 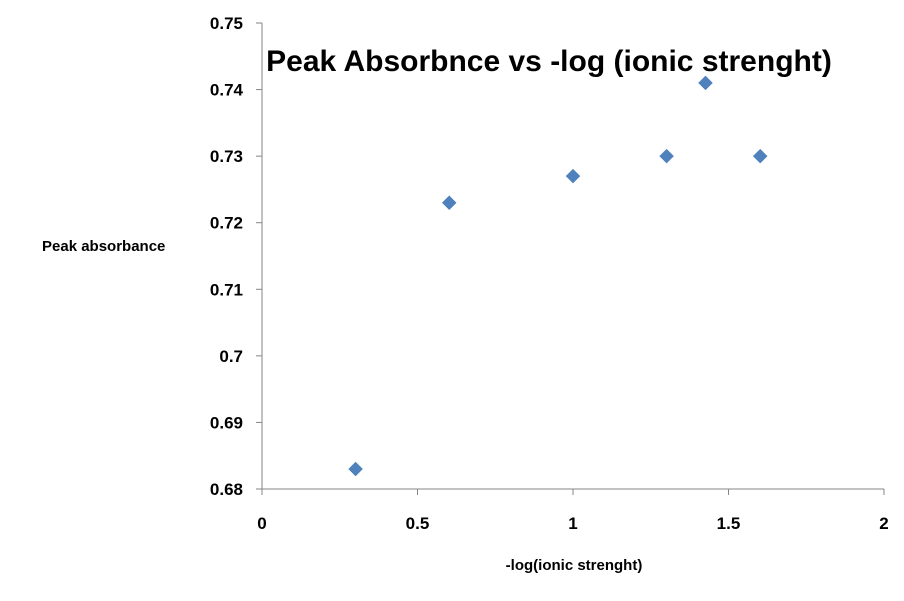 I want to click on y-tick-label: 0.72, so click(x=226, y=223).